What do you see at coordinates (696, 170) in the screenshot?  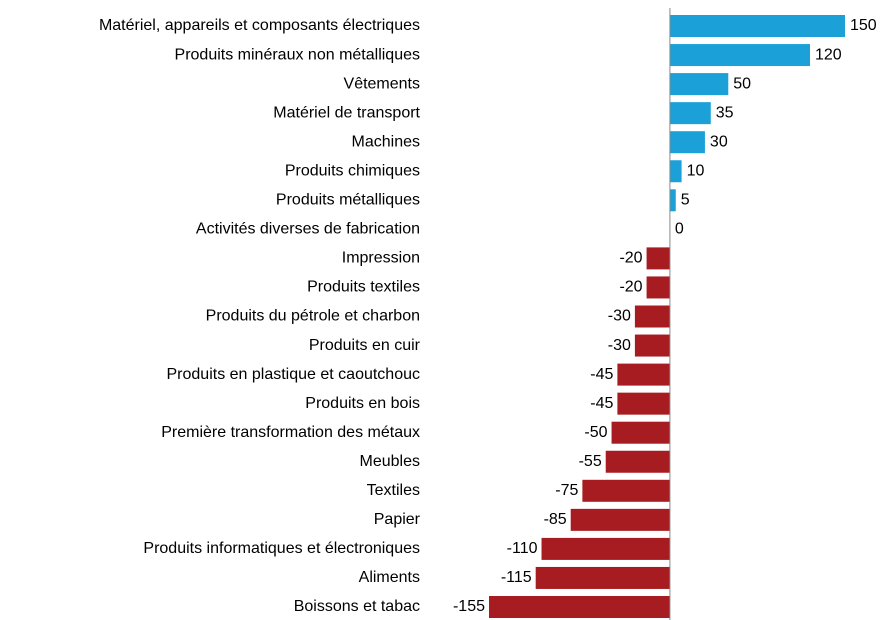 I see `value-label: 10` at bounding box center [696, 170].